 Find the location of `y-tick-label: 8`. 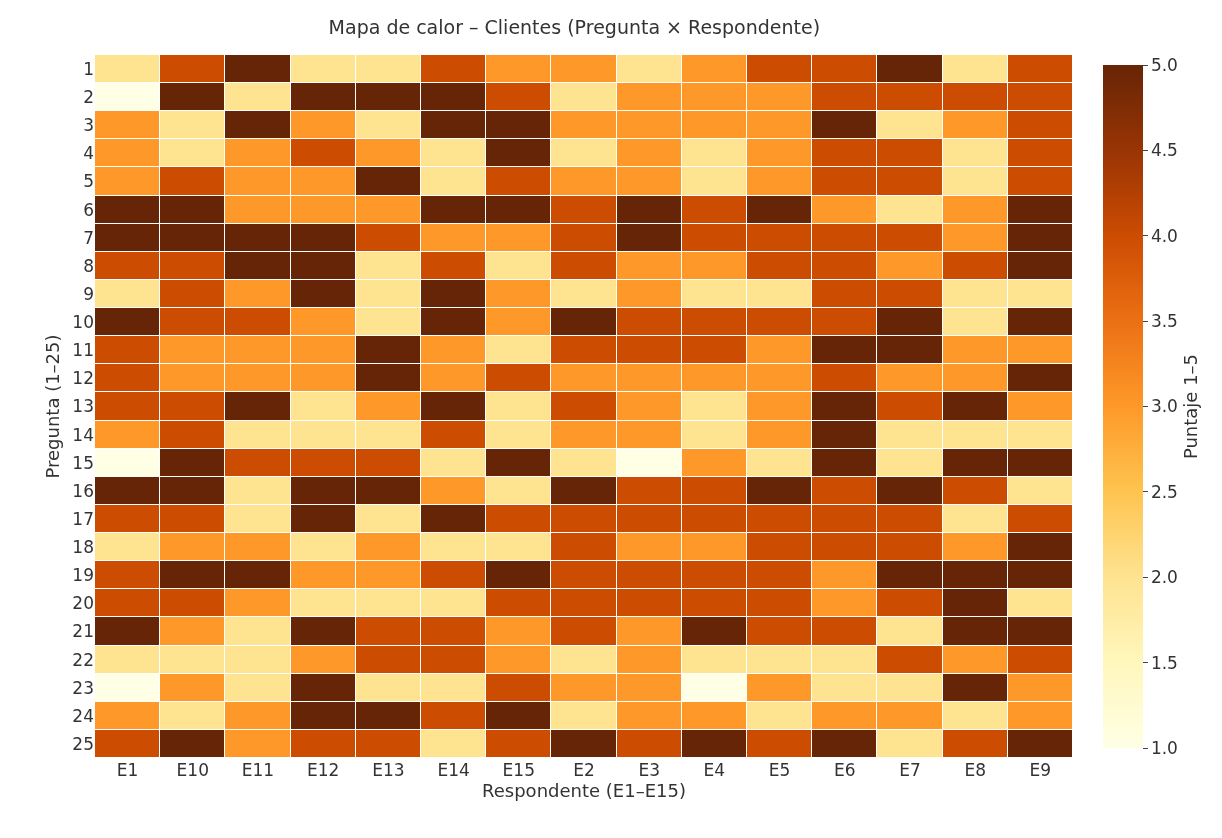

y-tick-label: 8 is located at coordinates (88, 265).